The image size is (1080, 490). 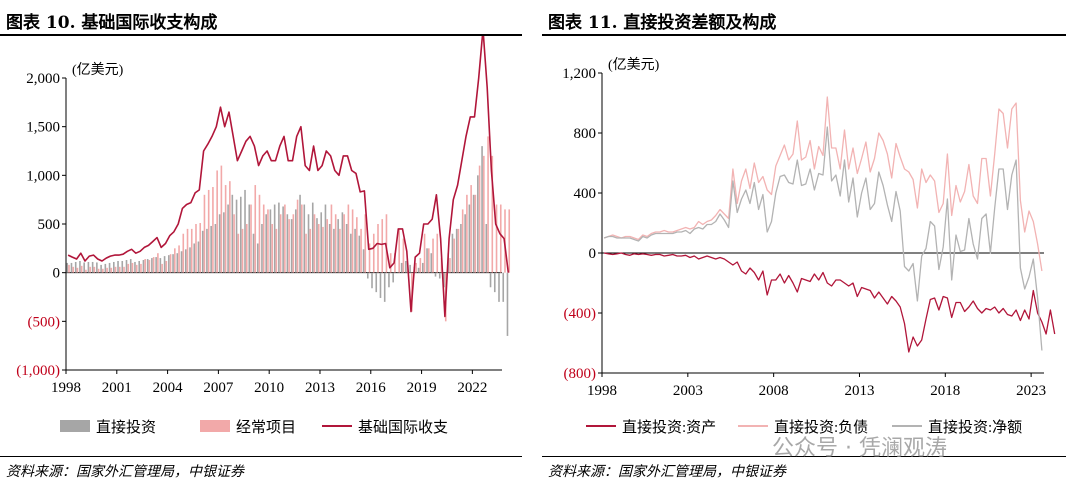 What do you see at coordinates (44, 322) in the screenshot?
I see `y-tick-label: (500)` at bounding box center [44, 322].